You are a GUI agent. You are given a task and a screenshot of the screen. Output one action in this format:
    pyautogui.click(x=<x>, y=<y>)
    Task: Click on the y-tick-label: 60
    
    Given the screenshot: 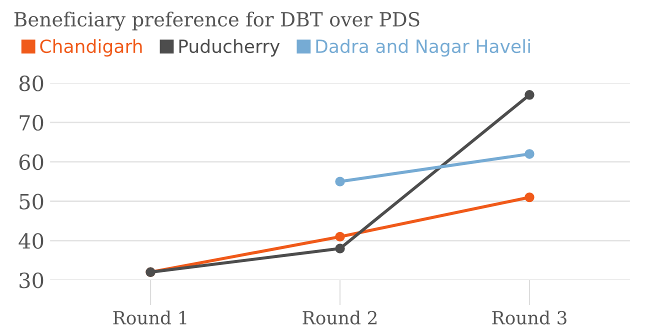 What is the action you would take?
    pyautogui.click(x=31, y=162)
    